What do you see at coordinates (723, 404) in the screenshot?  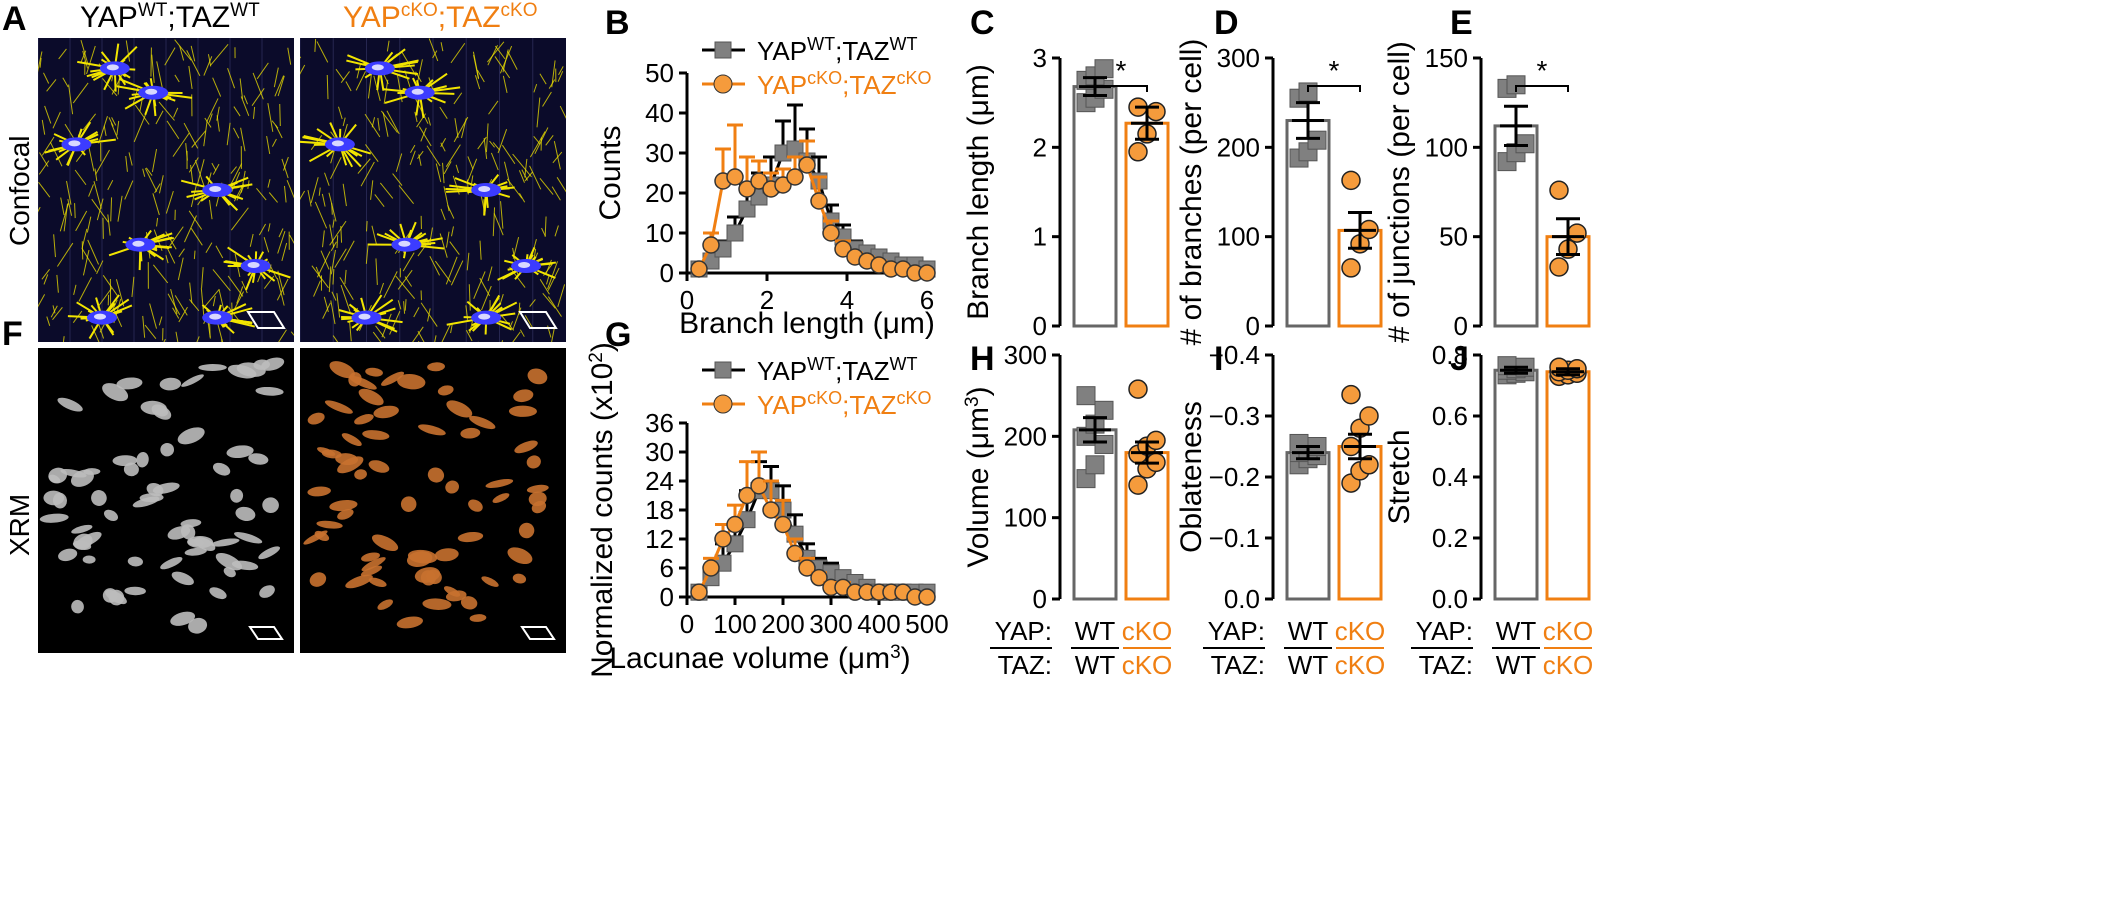 I see `legend-marker-cko` at bounding box center [723, 404].